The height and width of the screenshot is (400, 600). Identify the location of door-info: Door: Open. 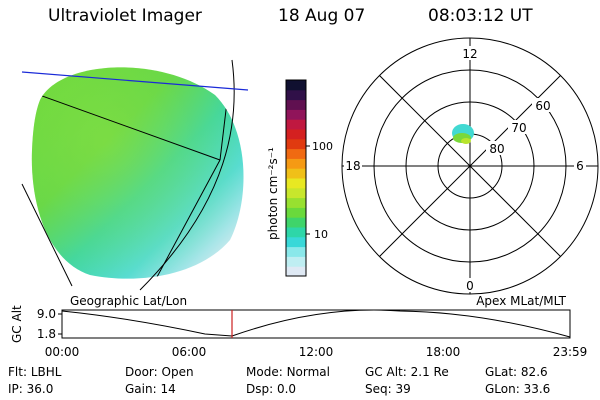
(159, 372).